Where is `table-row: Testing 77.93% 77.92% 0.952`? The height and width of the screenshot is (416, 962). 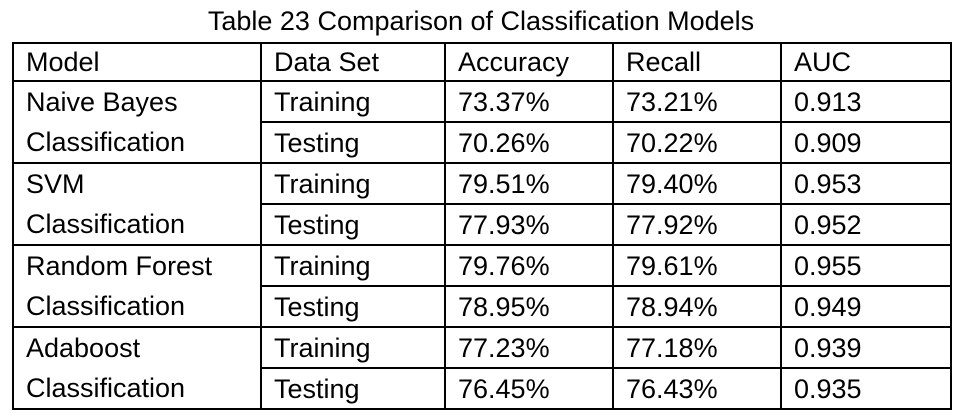 table-row: Testing 77.93% 77.92% 0.952 is located at coordinates (482, 224).